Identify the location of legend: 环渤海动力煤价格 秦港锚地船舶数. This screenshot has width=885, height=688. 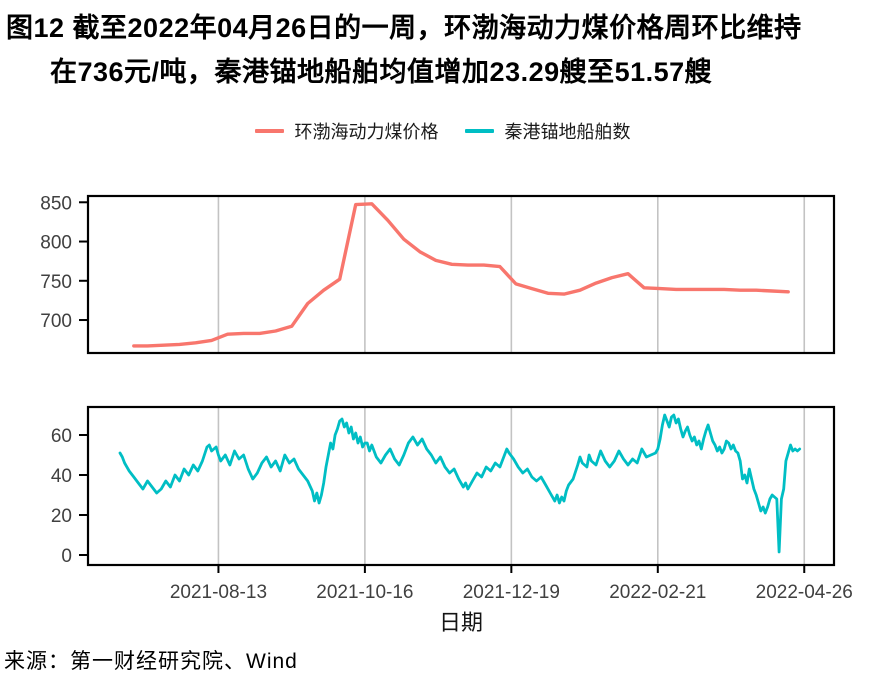
(442, 131).